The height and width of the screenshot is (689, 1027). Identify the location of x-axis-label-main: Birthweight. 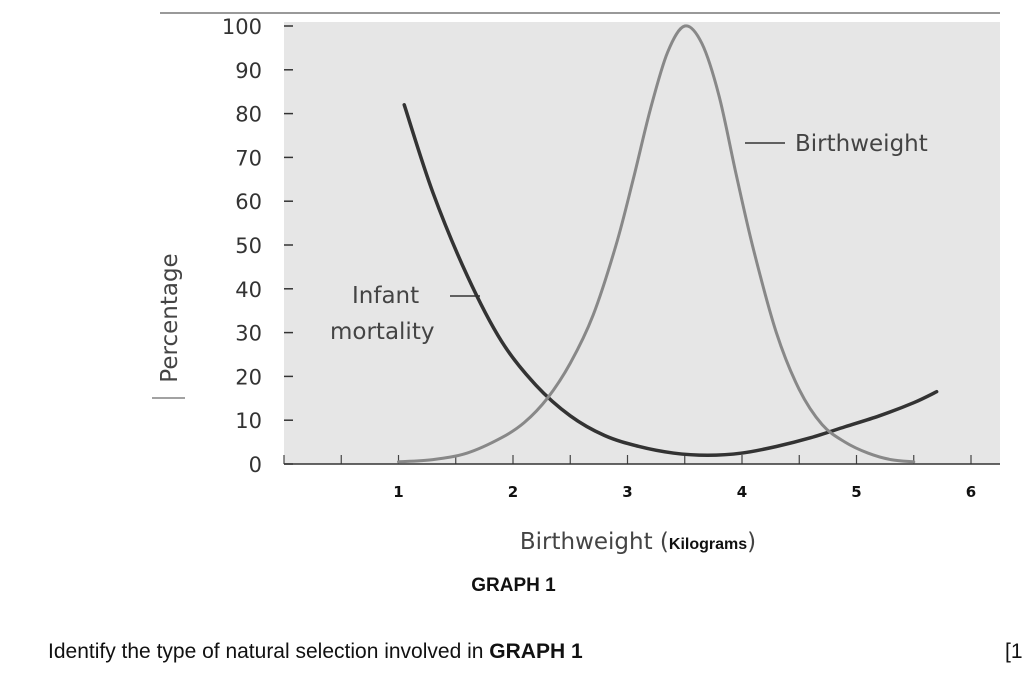
(586, 542).